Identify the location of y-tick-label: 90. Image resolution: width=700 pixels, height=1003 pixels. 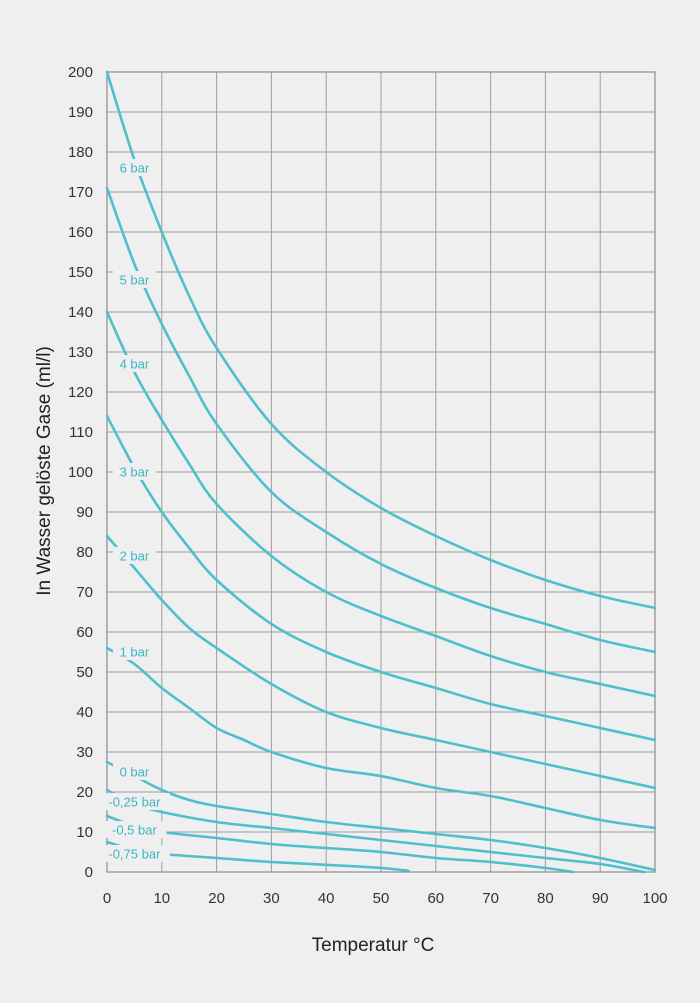
(84, 512).